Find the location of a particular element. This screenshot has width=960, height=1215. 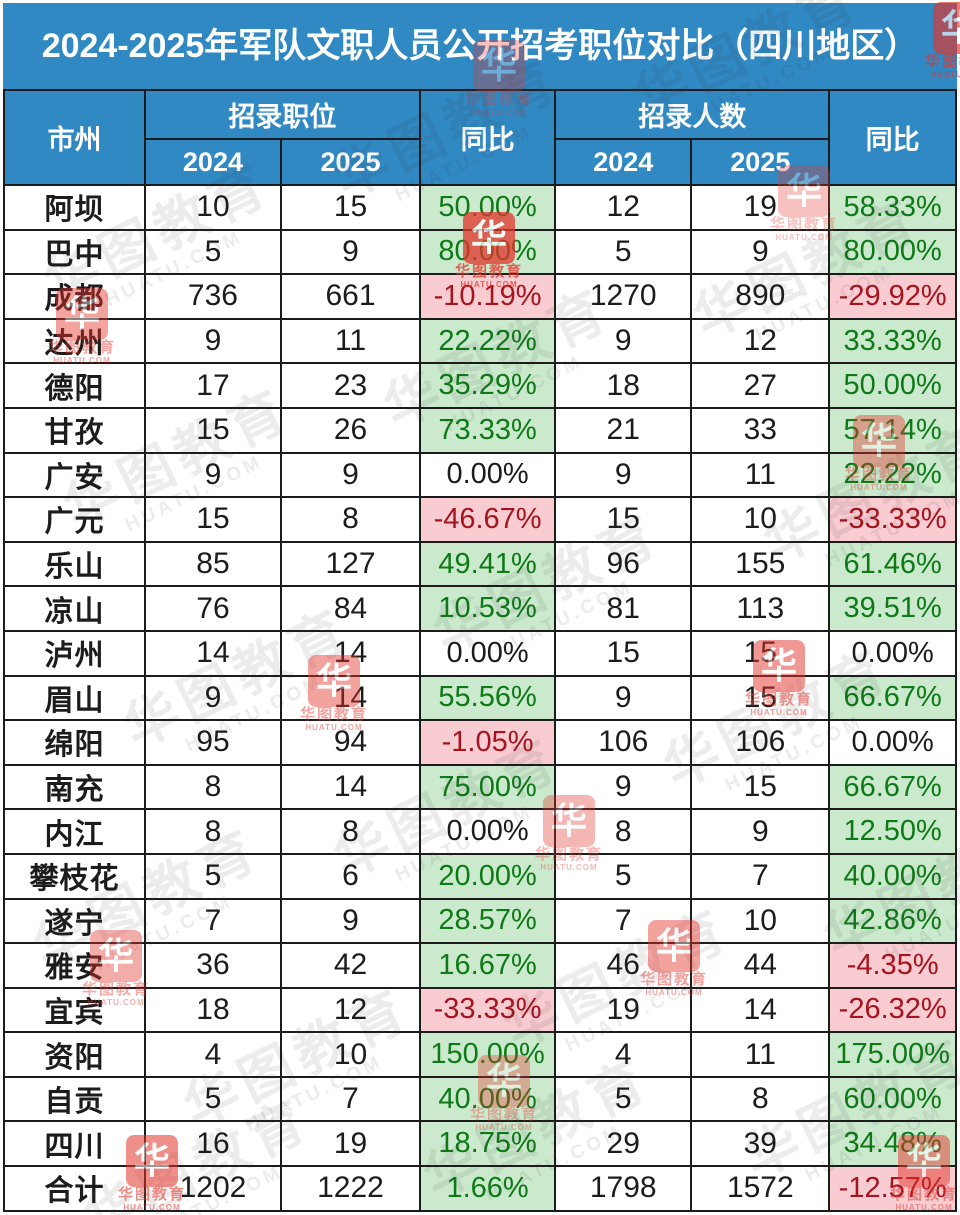

value-cell: 1572 is located at coordinates (760, 1188).